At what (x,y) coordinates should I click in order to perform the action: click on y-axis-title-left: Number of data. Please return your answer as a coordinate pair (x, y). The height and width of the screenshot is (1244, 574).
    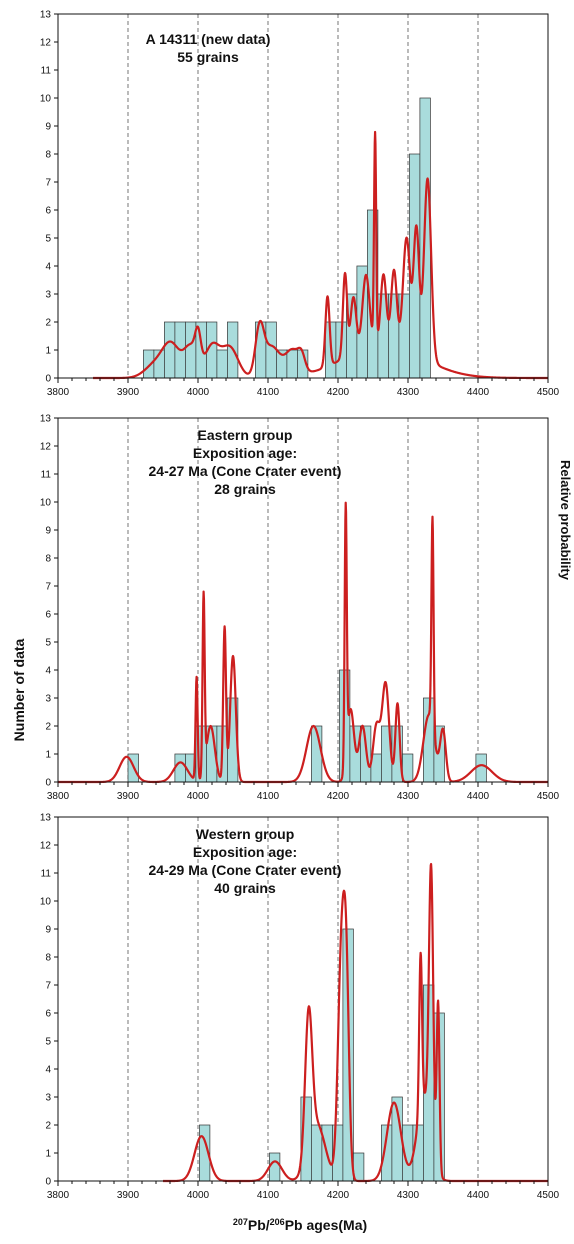
    Looking at the image, I should click on (19, 689).